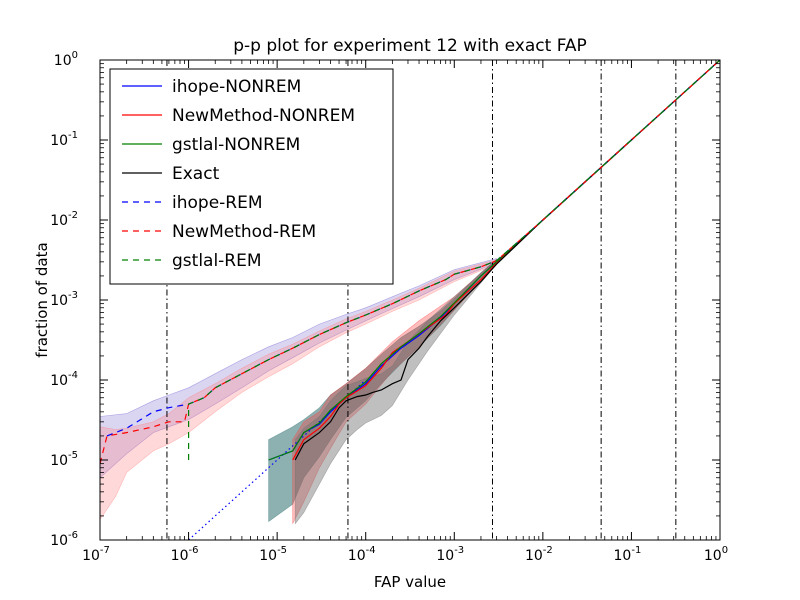  Describe the element at coordinates (73, 215) in the screenshot. I see `y-tick-exponent: -2` at that location.